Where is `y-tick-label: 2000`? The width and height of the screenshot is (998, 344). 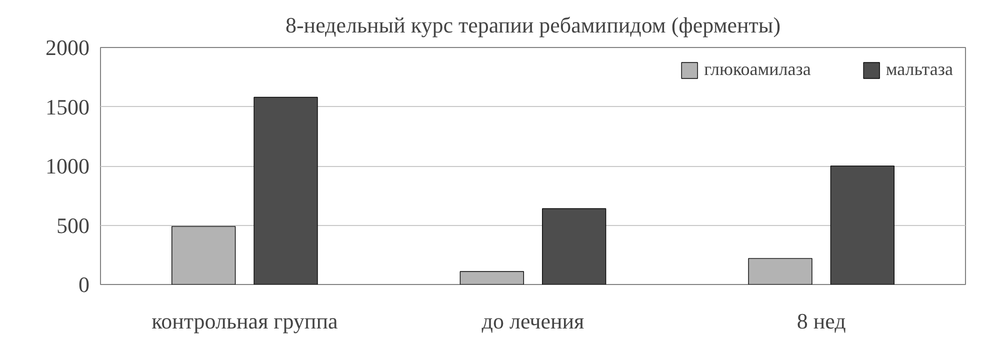 y-tick-label: 2000 is located at coordinates (68, 47).